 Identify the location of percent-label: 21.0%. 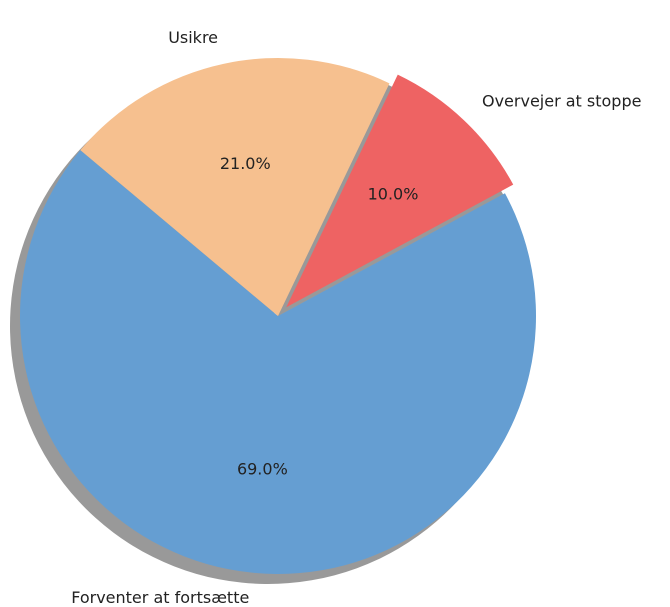
(245, 163).